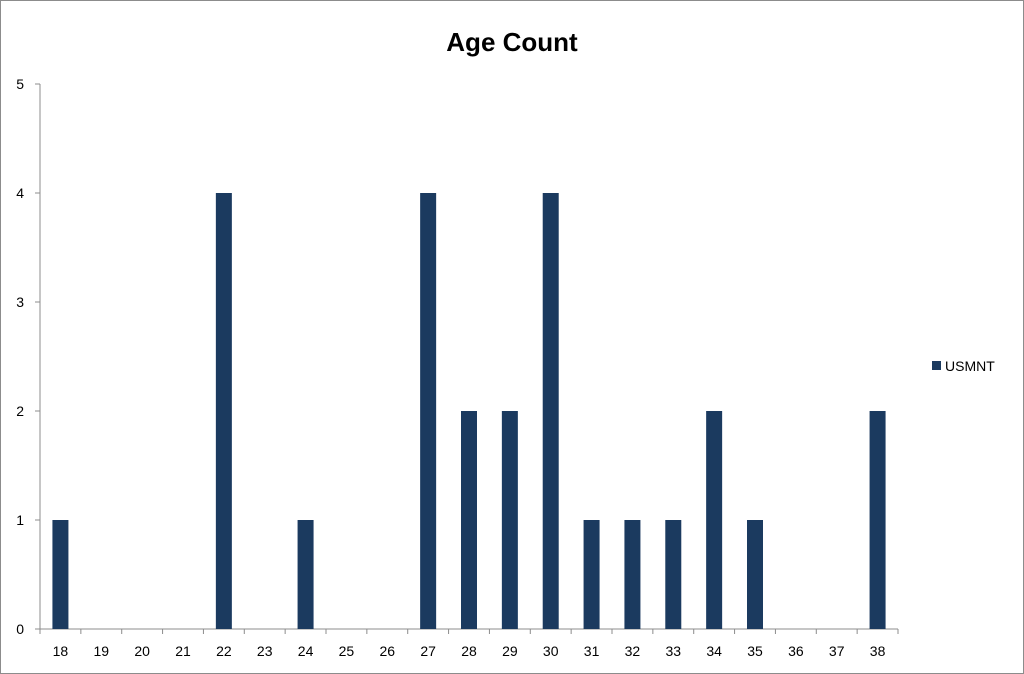 Image resolution: width=1024 pixels, height=674 pixels. What do you see at coordinates (673, 651) in the screenshot?
I see `x-tick-label: 33` at bounding box center [673, 651].